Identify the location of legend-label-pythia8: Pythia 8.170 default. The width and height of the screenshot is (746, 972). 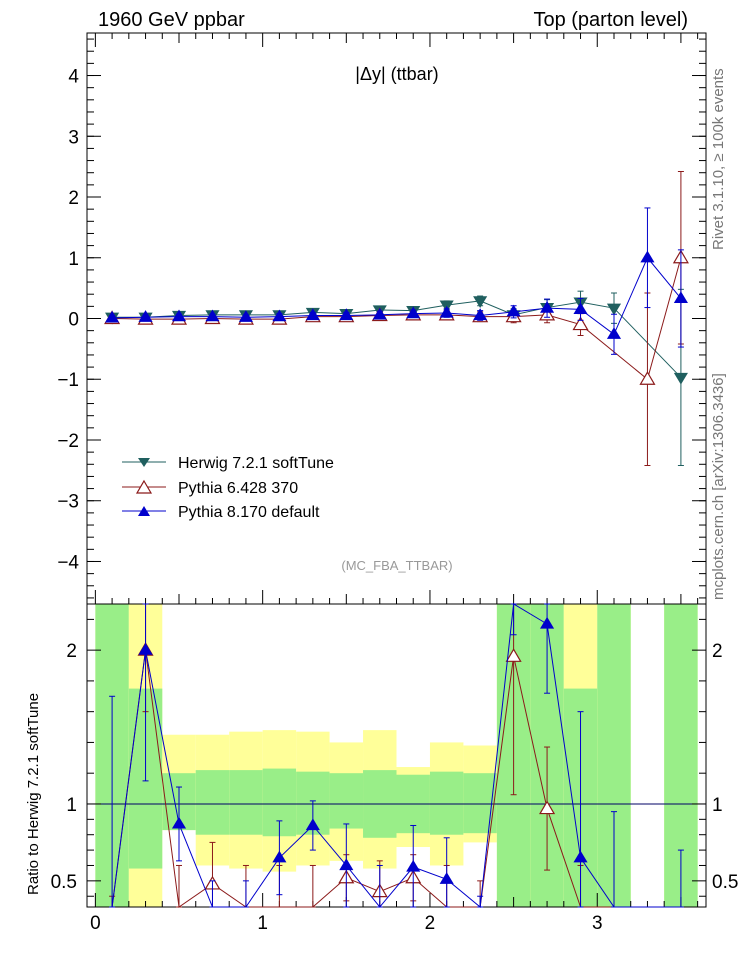
(249, 512).